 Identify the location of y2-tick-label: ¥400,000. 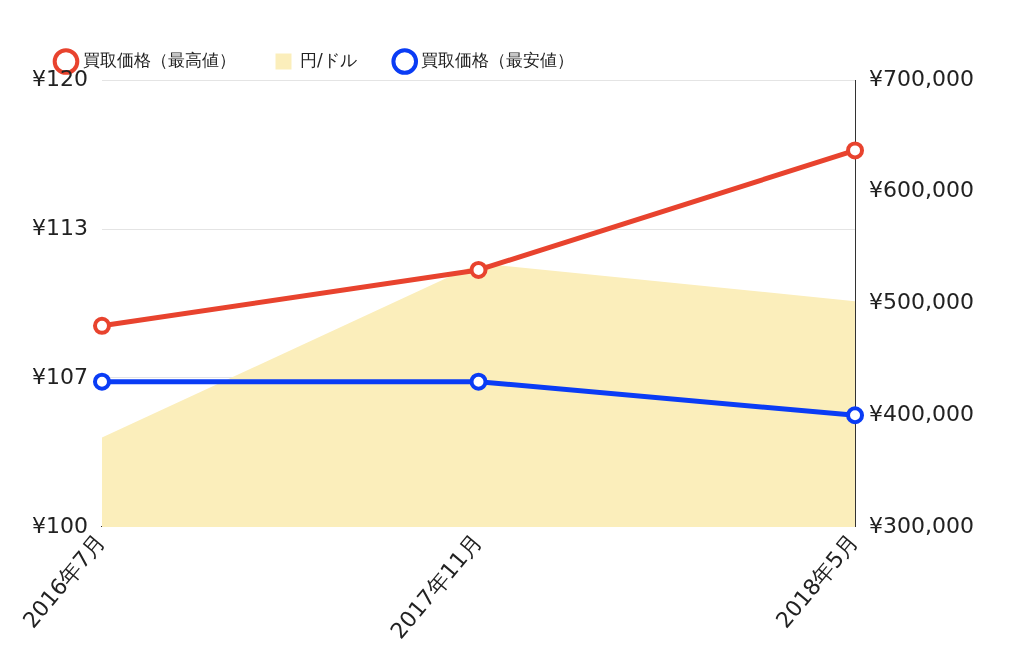
(922, 413).